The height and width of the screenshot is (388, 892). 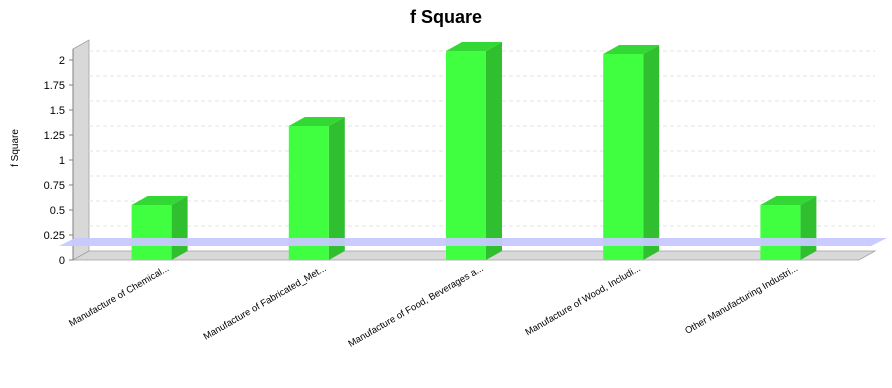 I want to click on y-axis-wall, so click(x=81, y=150).